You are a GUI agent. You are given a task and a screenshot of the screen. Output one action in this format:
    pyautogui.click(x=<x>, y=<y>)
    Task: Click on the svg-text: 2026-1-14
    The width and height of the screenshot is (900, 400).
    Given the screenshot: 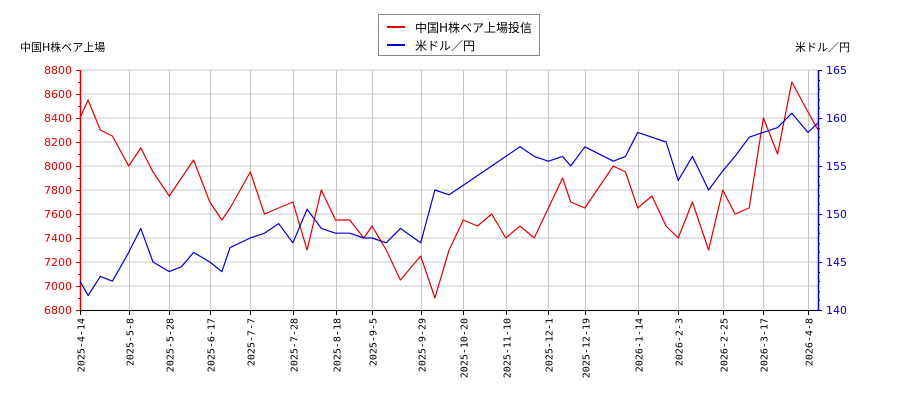 What is the action you would take?
    pyautogui.click(x=640, y=345)
    